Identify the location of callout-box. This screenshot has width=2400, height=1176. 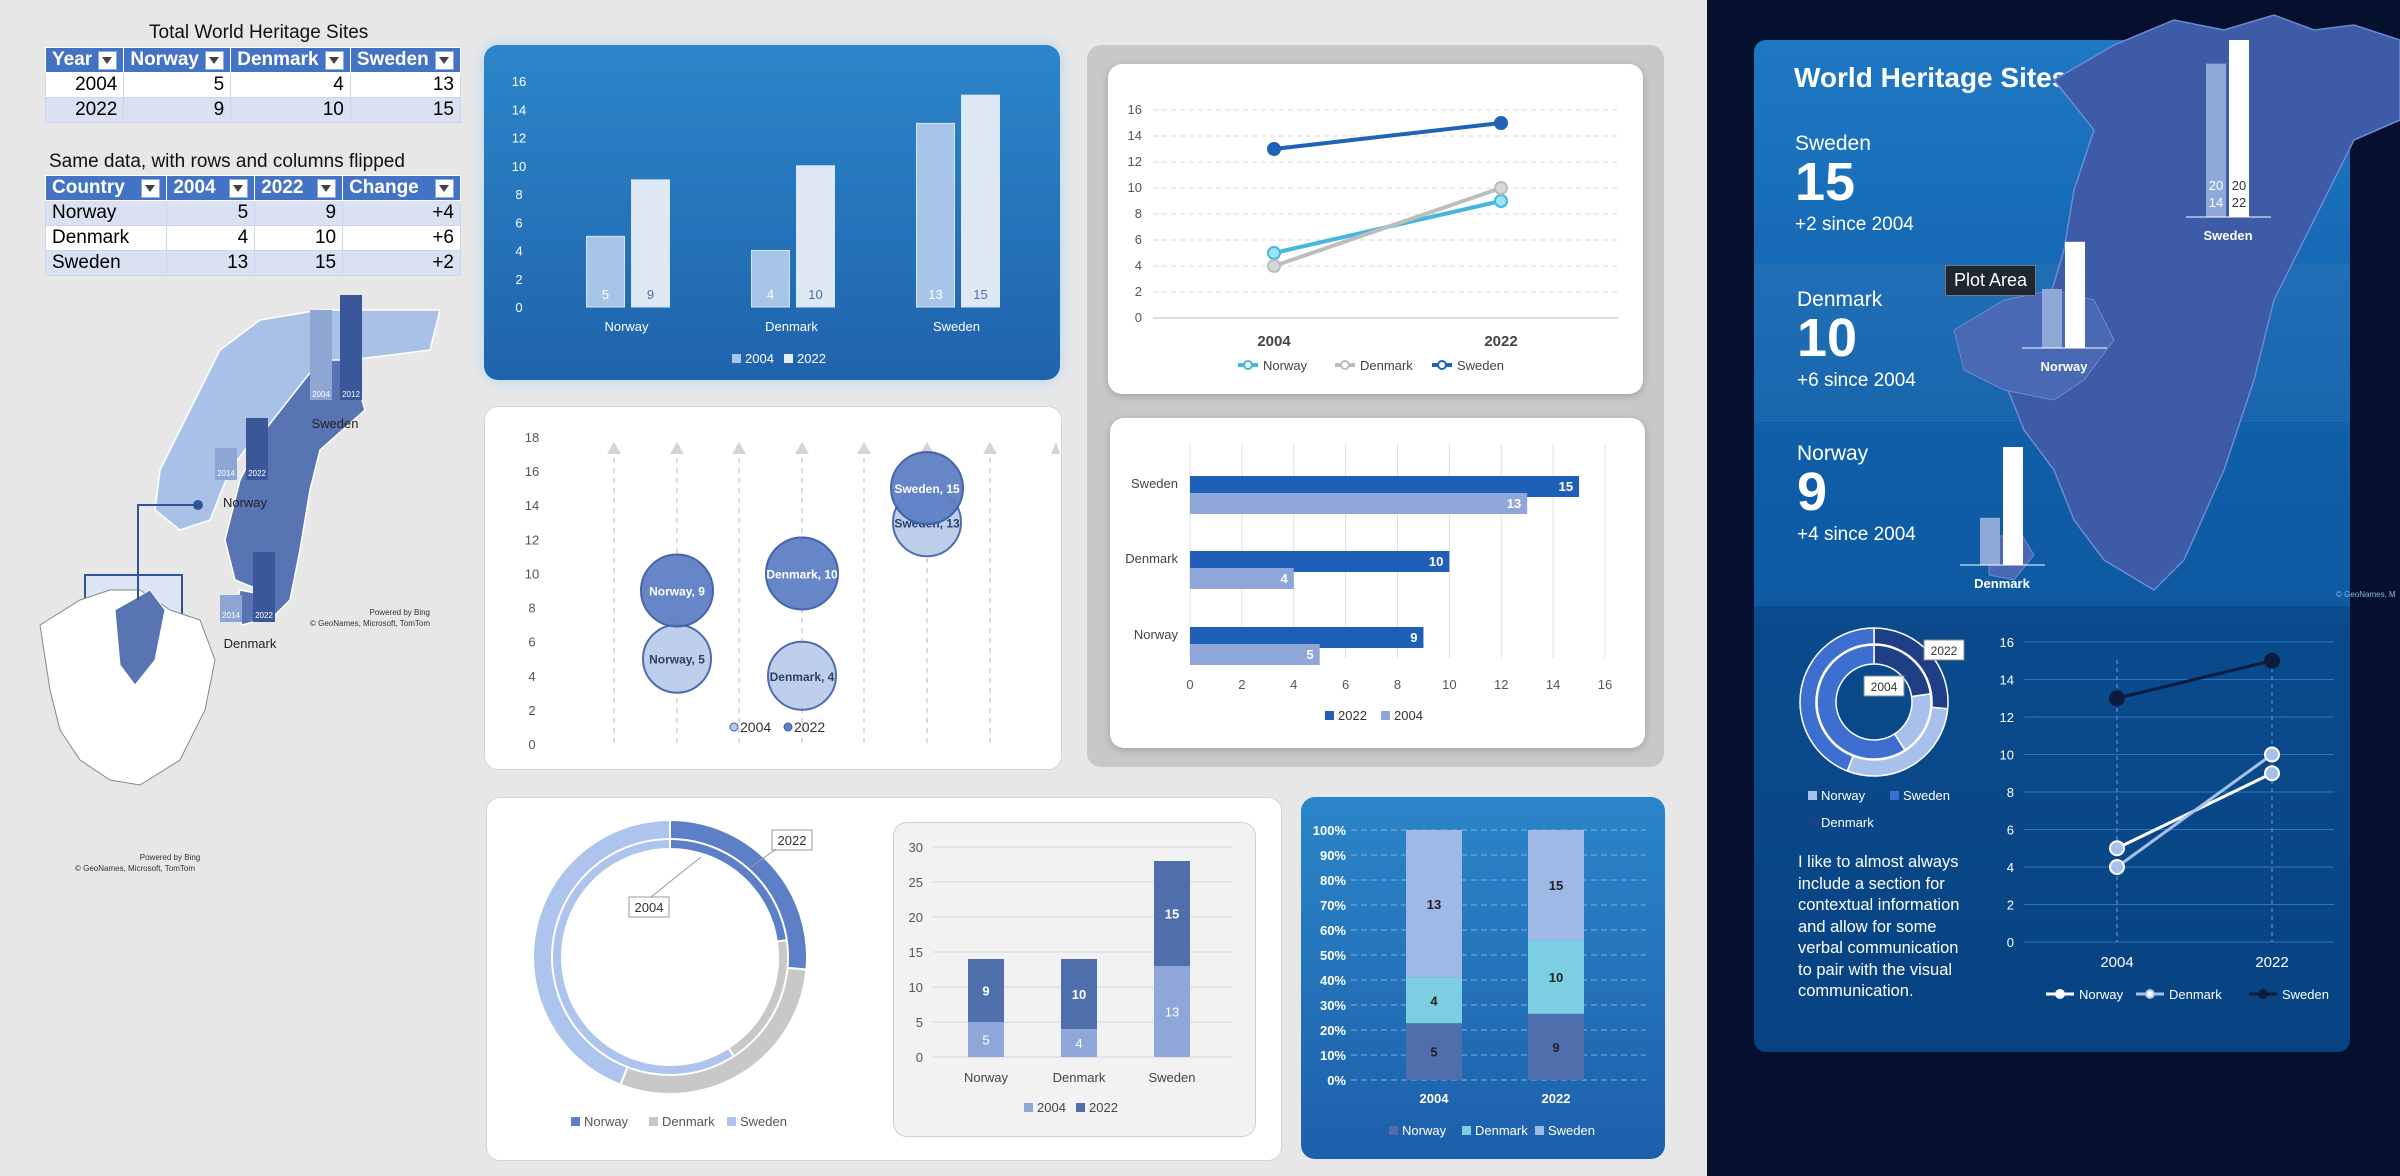
(1884, 686).